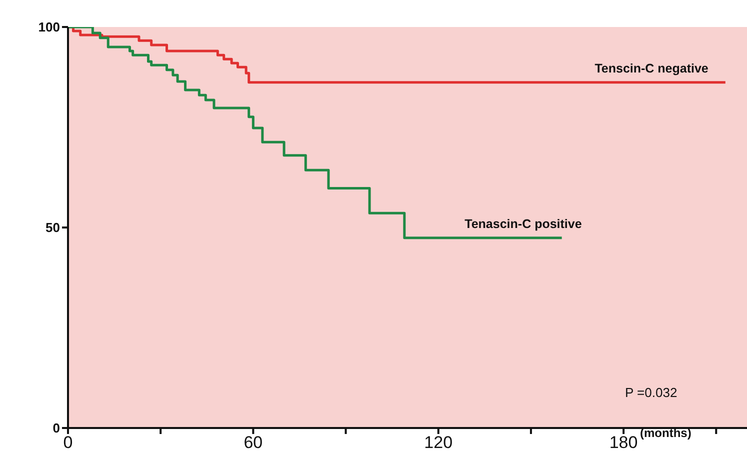  What do you see at coordinates (666, 433) in the screenshot?
I see `x-axis-title: (months)` at bounding box center [666, 433].